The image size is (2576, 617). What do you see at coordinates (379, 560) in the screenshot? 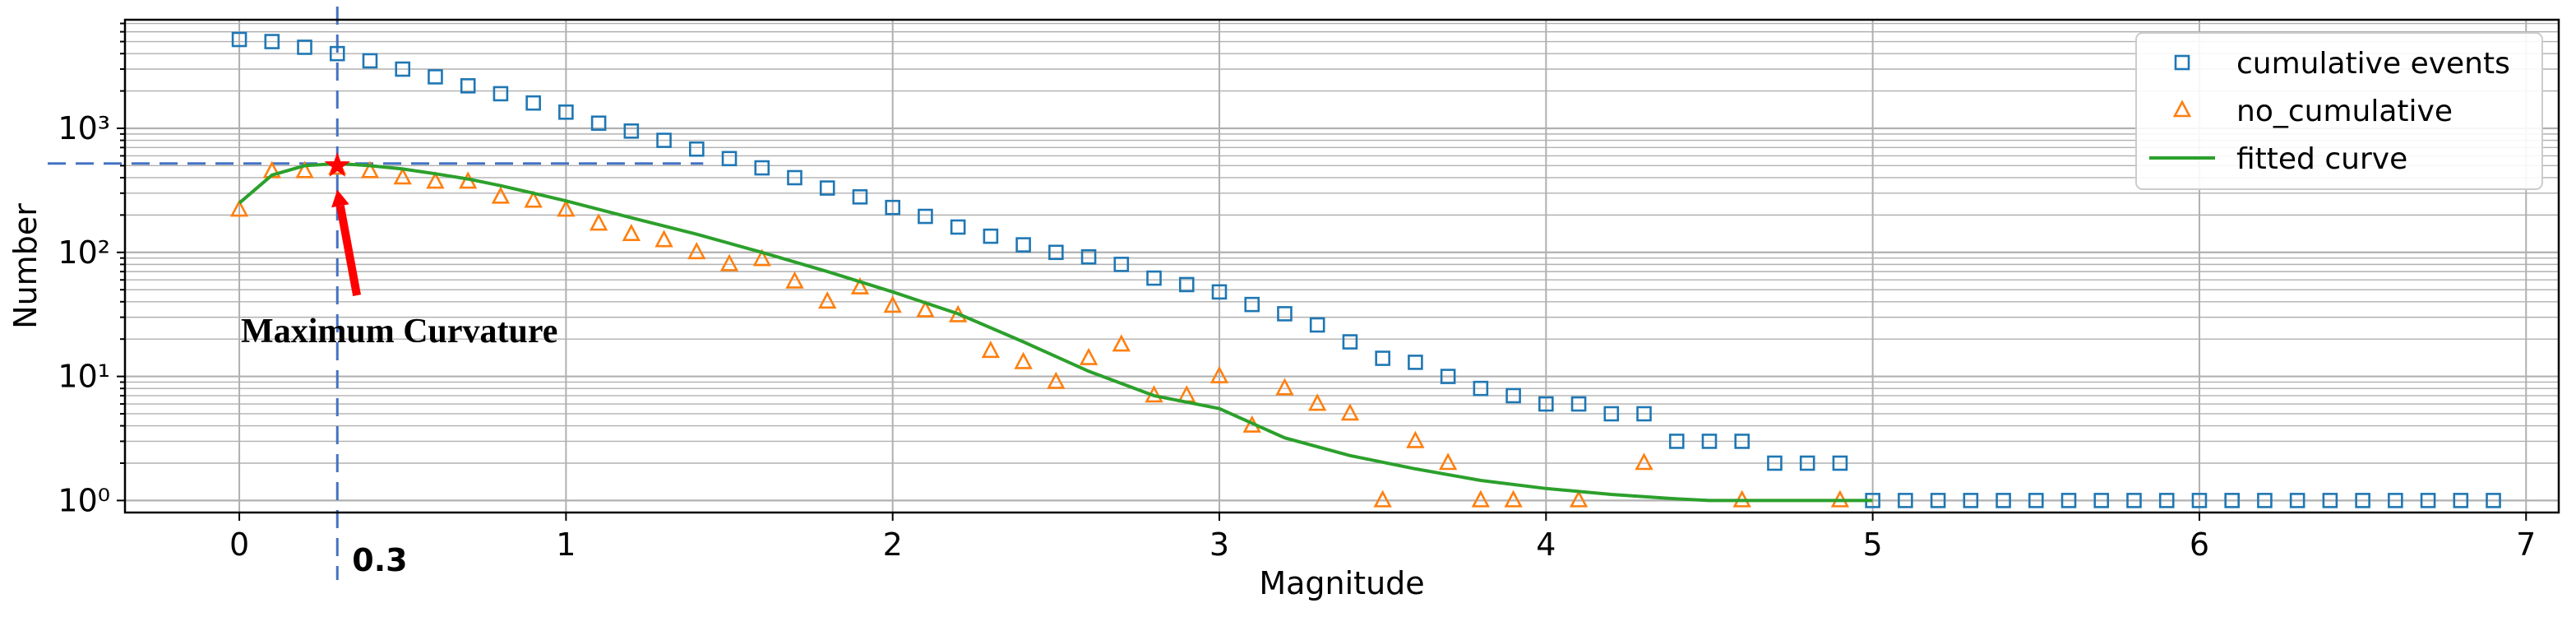
I see `vline-value-label: 0.3` at bounding box center [379, 560].